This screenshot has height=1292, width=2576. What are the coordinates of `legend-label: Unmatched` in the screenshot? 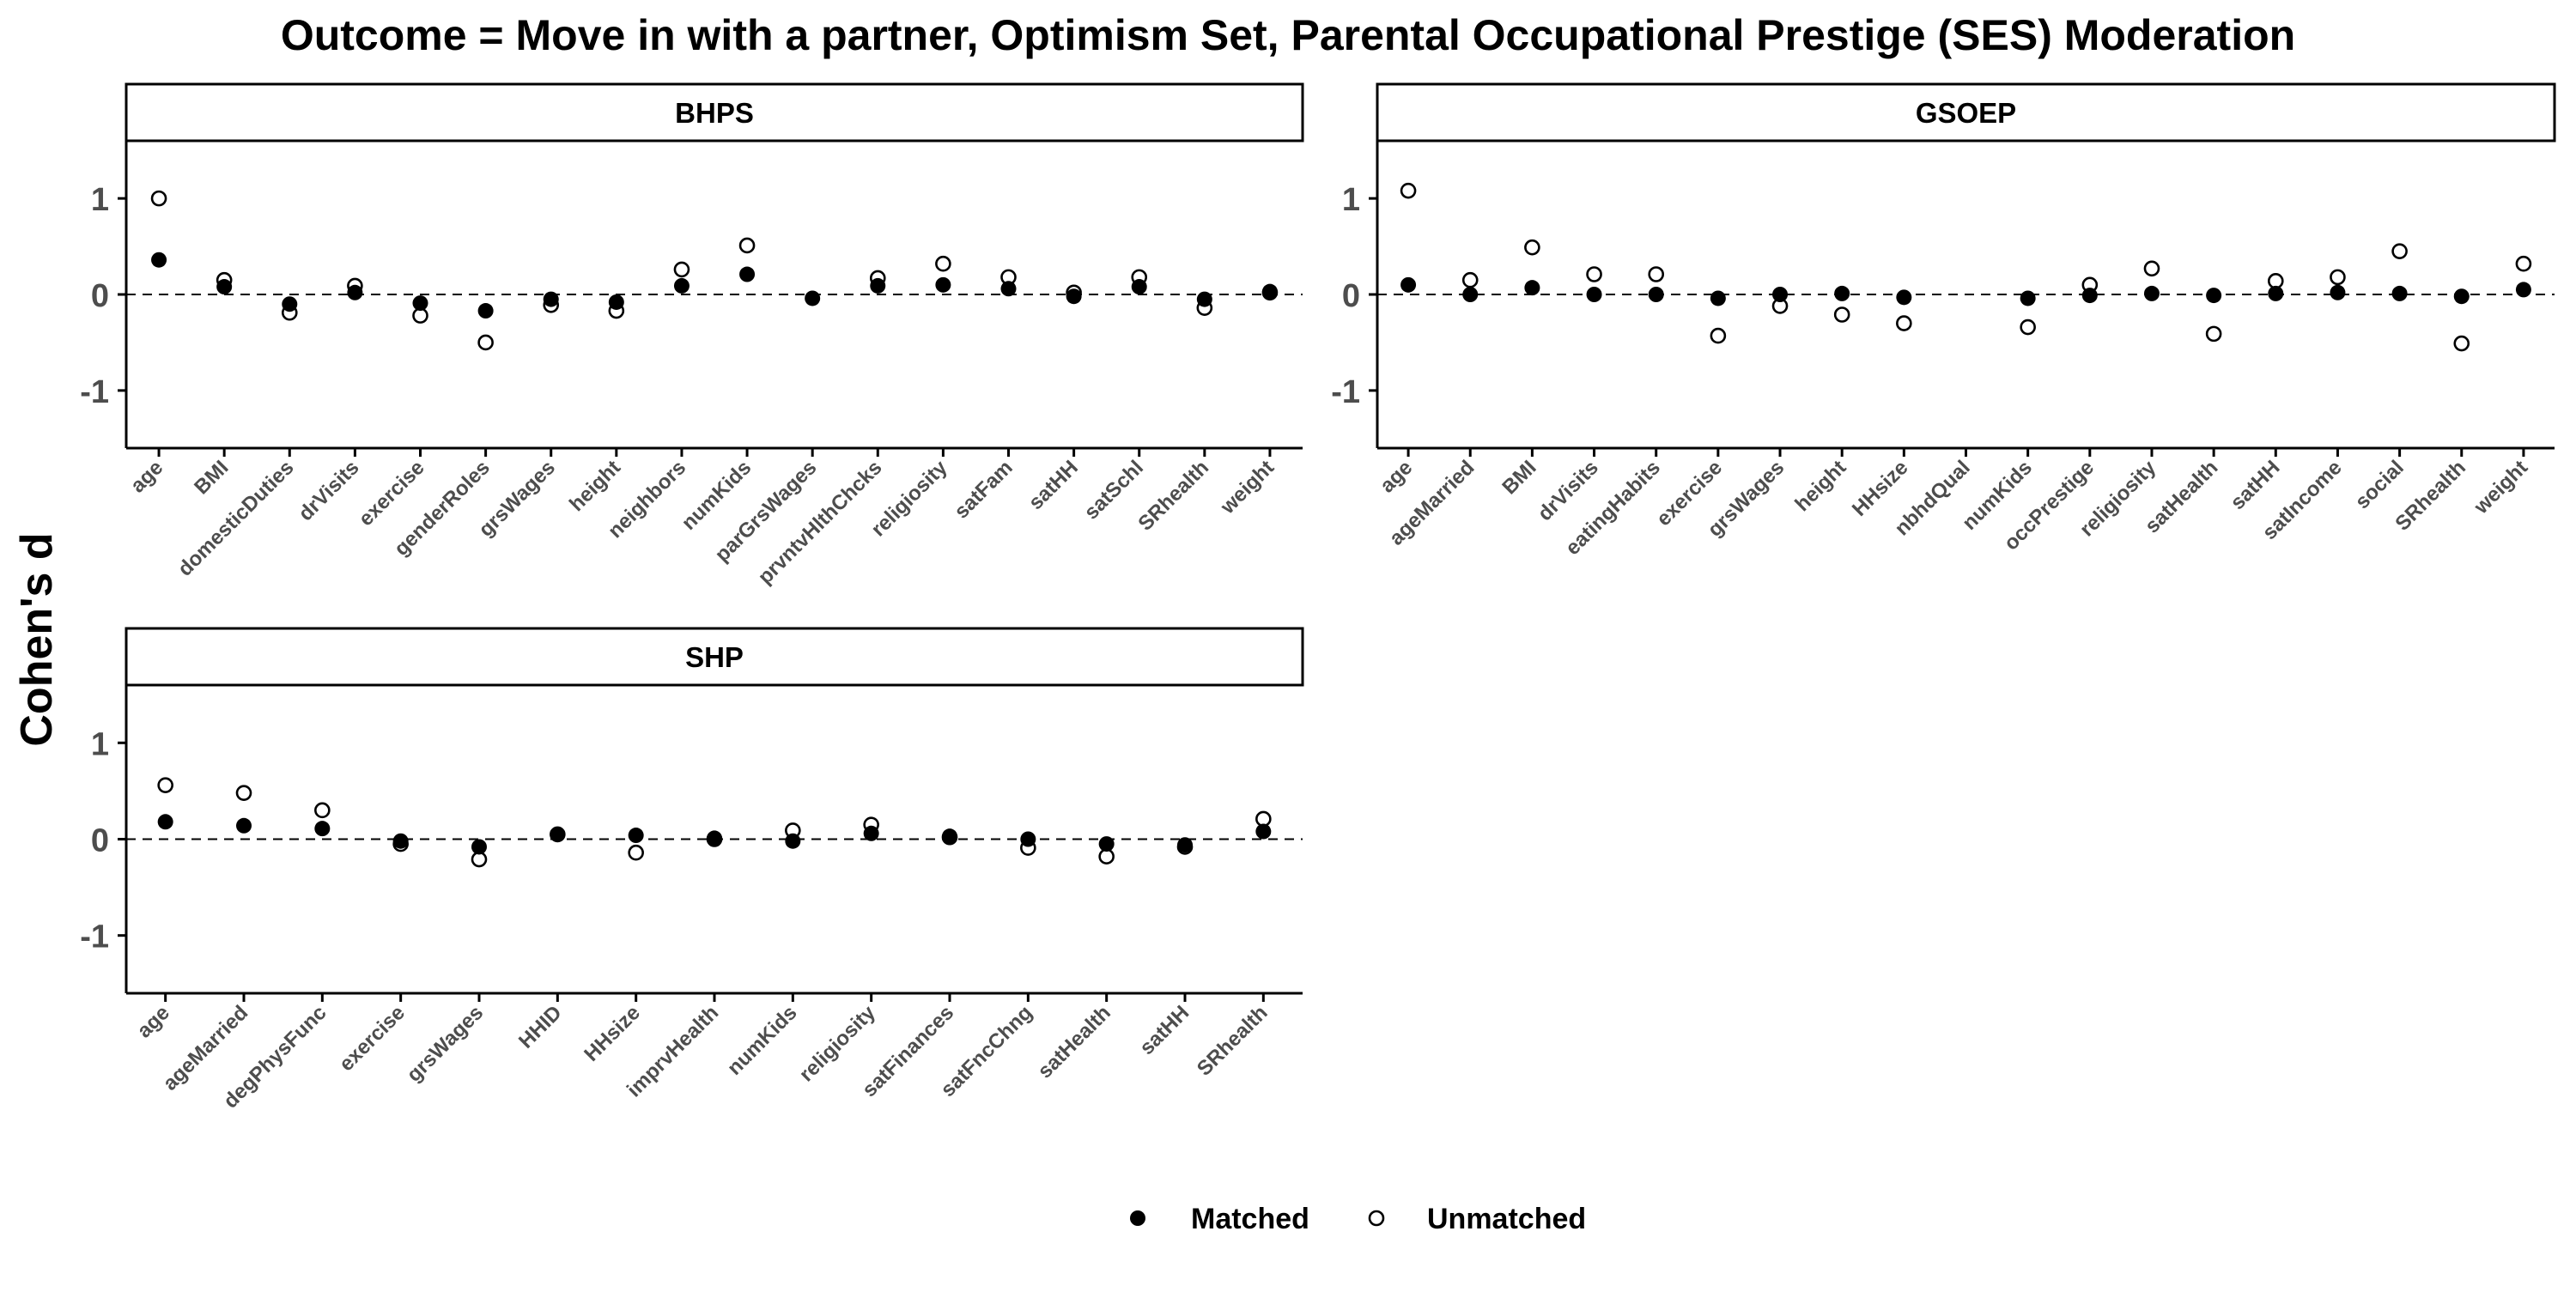 It's located at (1506, 1219).